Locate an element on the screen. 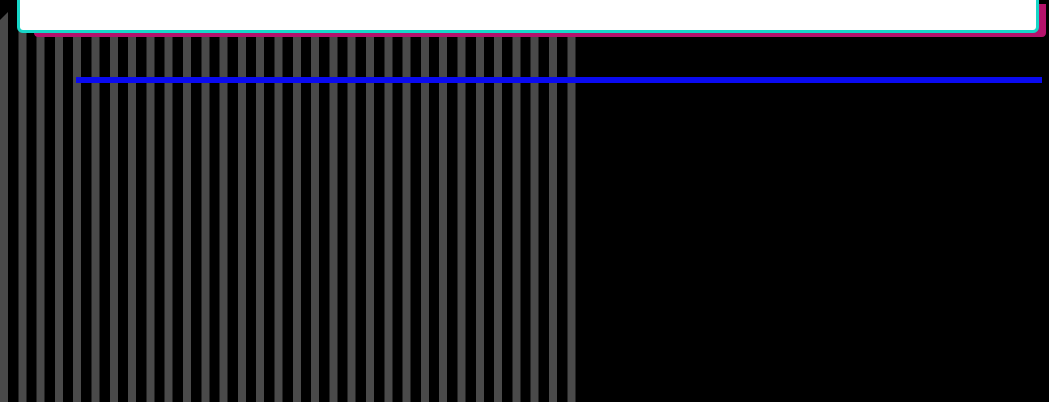 This screenshot has height=402, width=1049. top-panel is located at coordinates (528, 16).